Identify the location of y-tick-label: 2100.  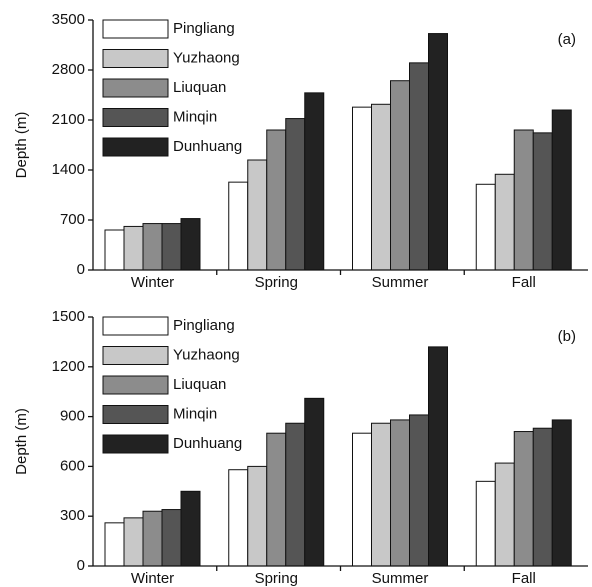
(68, 119).